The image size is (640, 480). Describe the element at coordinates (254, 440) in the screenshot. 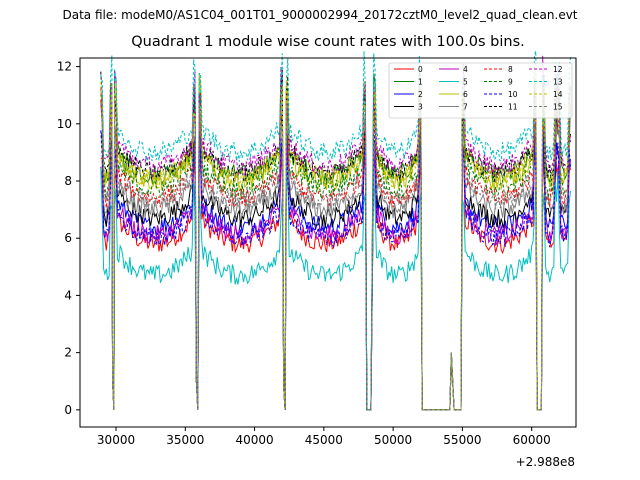

I see `x-tick-label: 40000` at that location.